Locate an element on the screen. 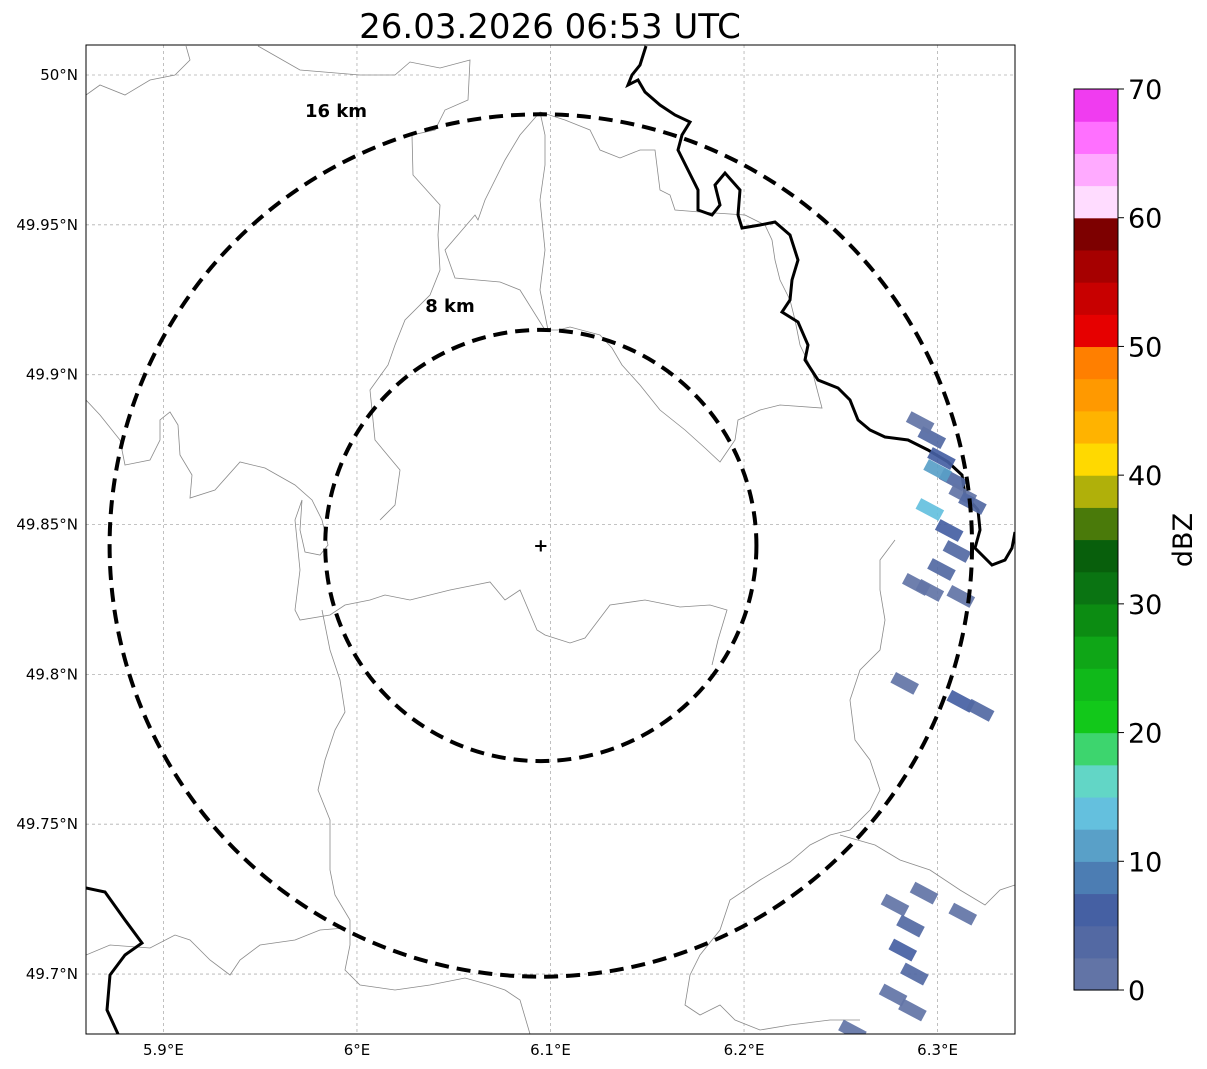  colorbar-tick-label: 50 is located at coordinates (1145, 347).